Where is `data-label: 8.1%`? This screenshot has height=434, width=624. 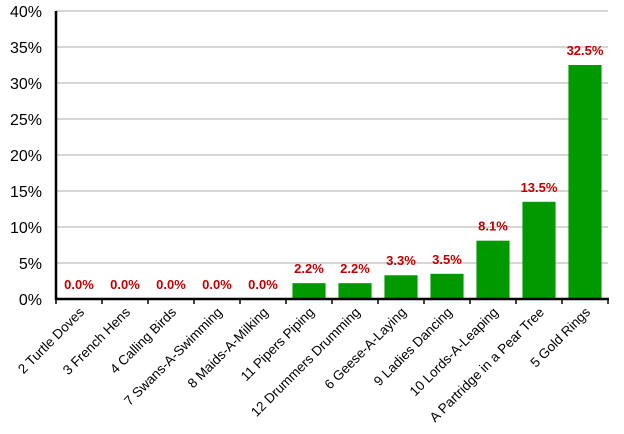 data-label: 8.1% is located at coordinates (493, 226).